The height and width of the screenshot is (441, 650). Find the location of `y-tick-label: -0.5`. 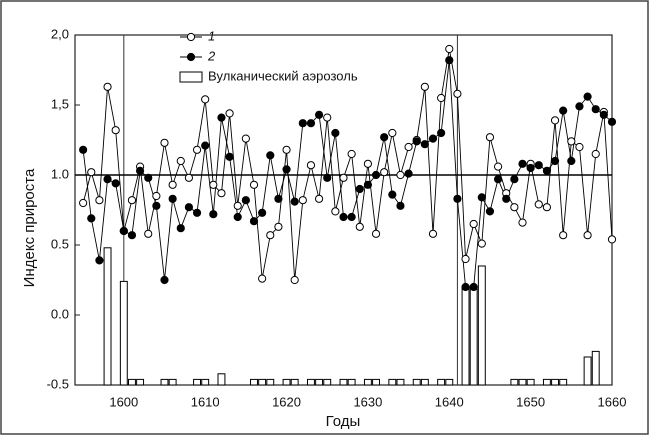

y-tick-label: -0.5 is located at coordinates (58, 383).